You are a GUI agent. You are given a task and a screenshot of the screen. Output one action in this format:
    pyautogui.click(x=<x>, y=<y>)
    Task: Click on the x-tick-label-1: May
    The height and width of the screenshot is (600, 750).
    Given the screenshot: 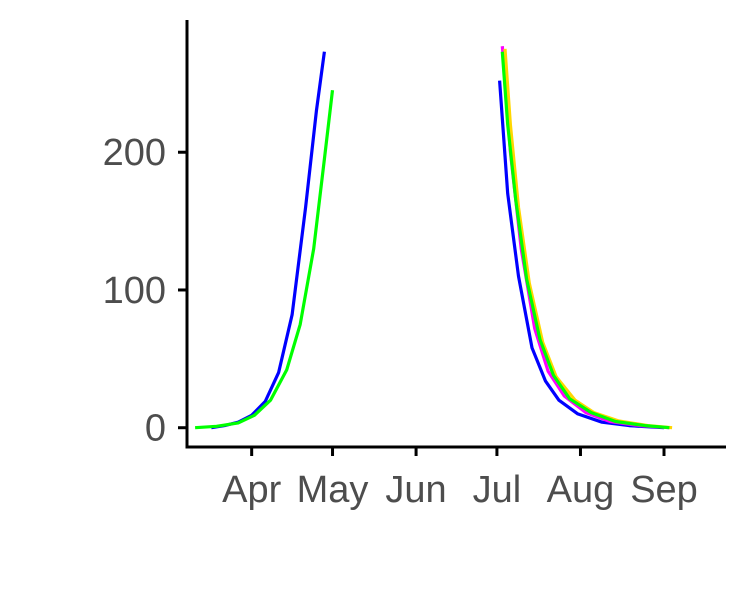 What is the action you would take?
    pyautogui.click(x=333, y=490)
    